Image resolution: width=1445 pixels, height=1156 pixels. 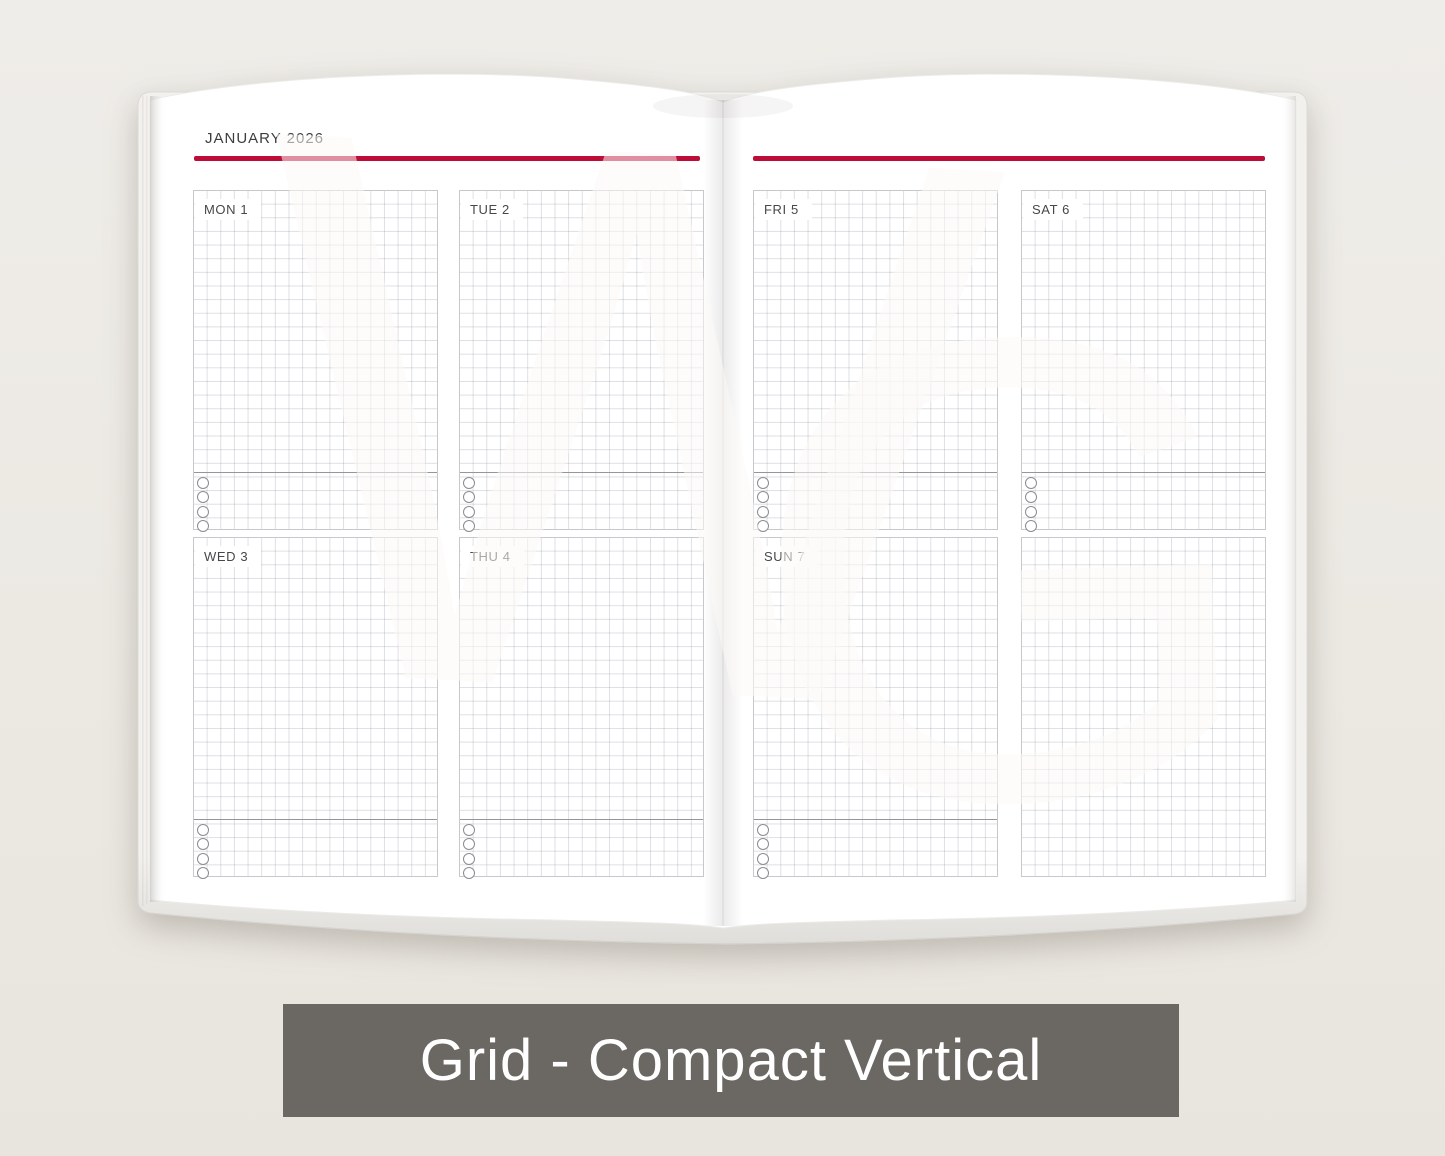 I want to click on book-gutter, so click(x=723, y=513).